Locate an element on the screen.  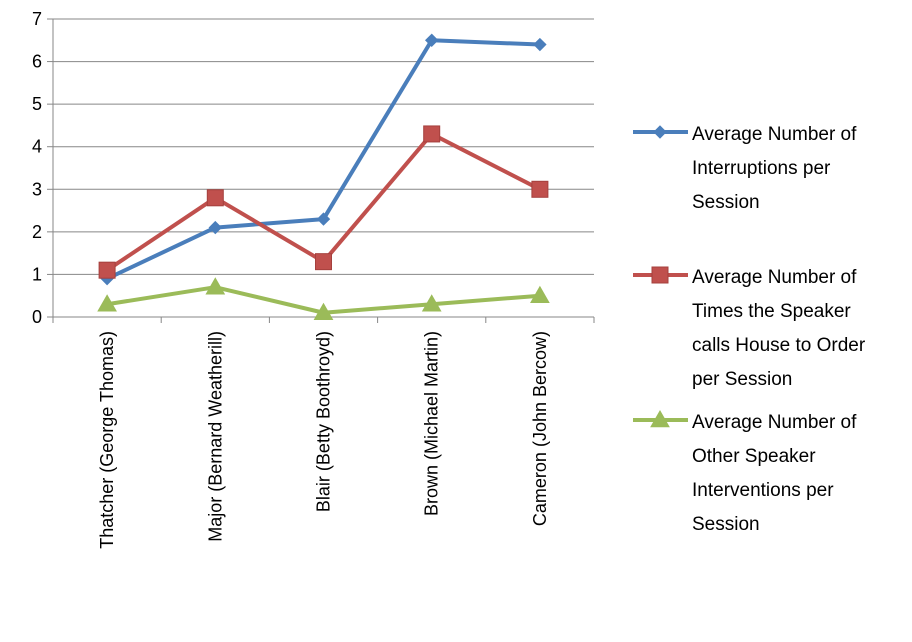
y-tick-label: 1 is located at coordinates (37, 274).